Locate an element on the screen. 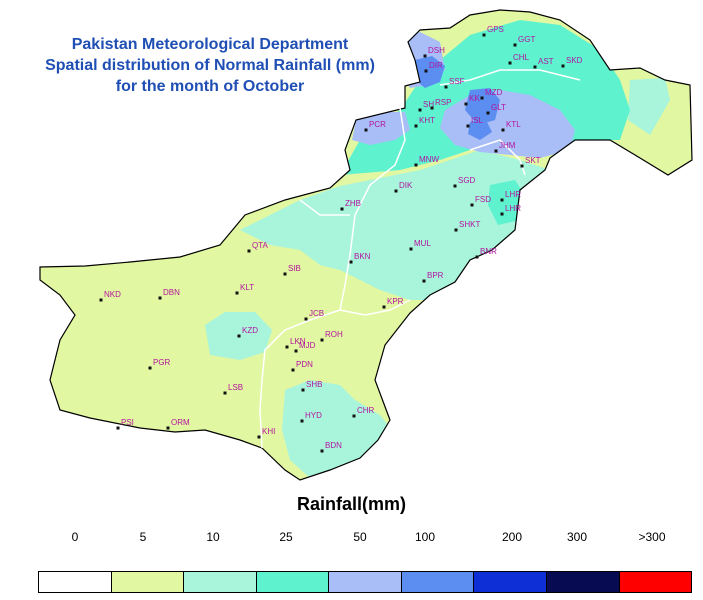 The image size is (703, 600). legend-tick-label: 10 is located at coordinates (213, 537).